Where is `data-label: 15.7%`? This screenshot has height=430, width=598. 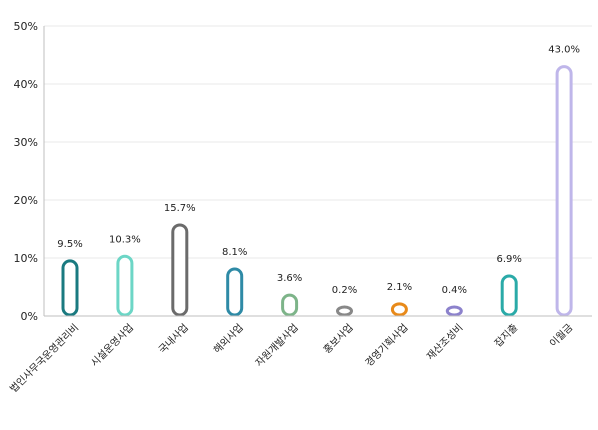 data-label: 15.7% is located at coordinates (180, 208).